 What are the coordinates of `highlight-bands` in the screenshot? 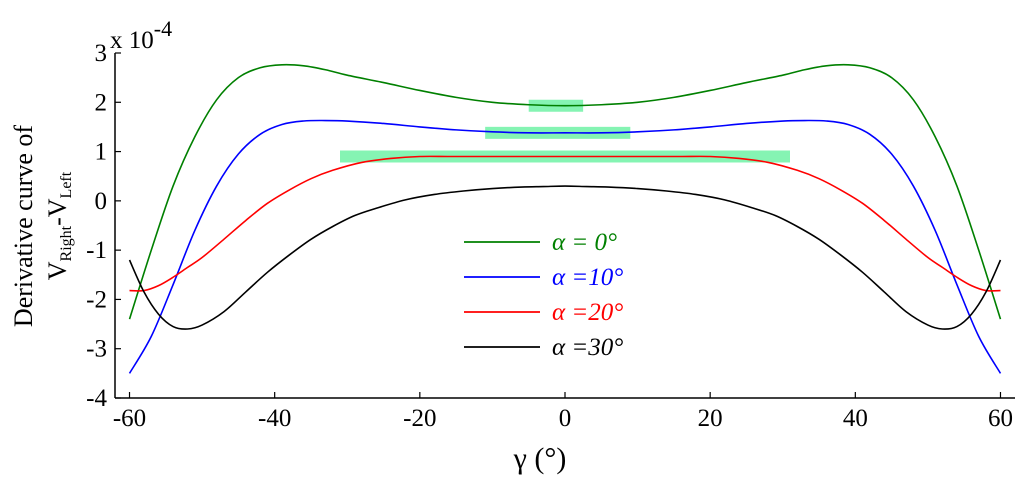 It's located at (565, 131).